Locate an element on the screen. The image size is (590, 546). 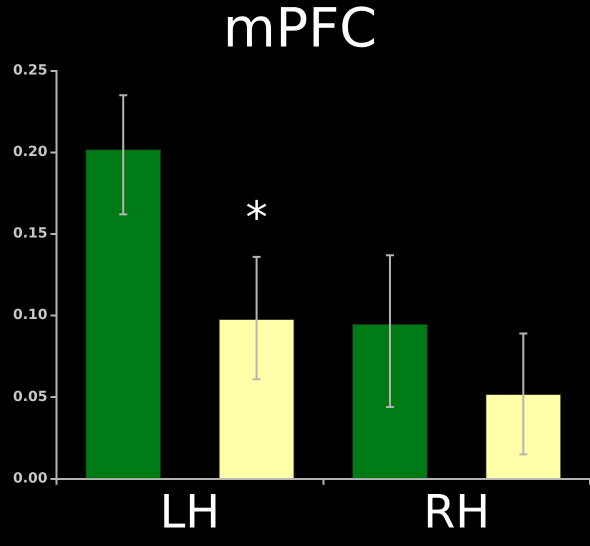
chart-title: mPFC is located at coordinates (300, 30).